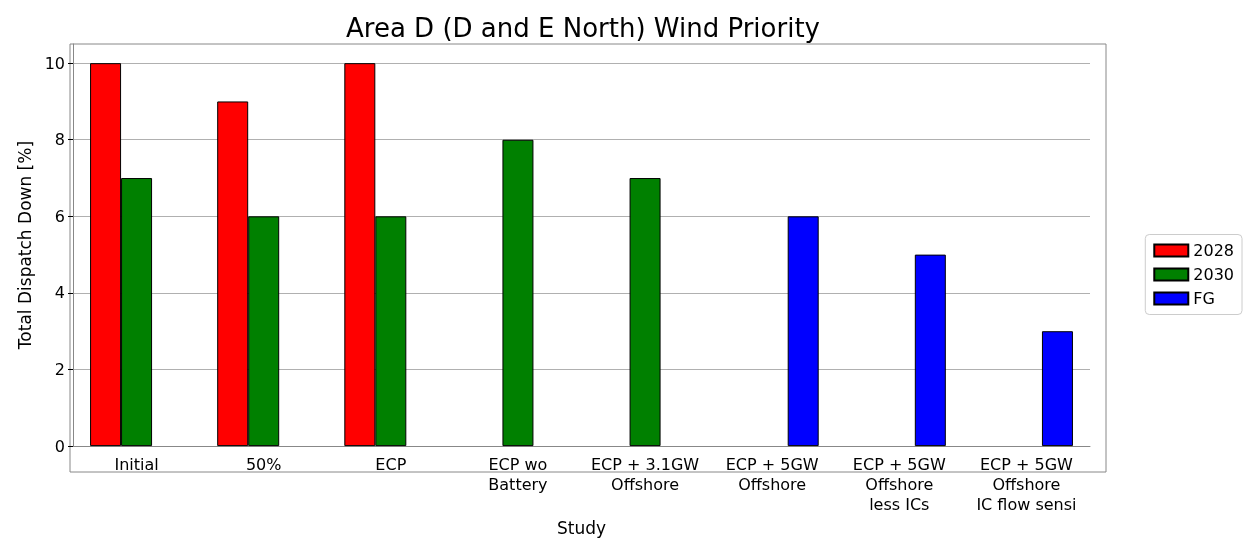 Image resolution: width=1260 pixels, height=549 pixels. I want to click on x-tick-label: ECP wo Battery, so click(518, 474).